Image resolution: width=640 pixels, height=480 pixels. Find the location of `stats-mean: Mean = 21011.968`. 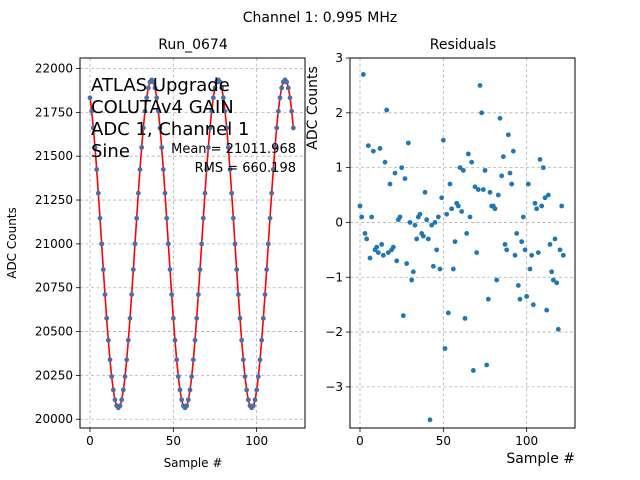

stats-mean: Mean = 21011.968 is located at coordinates (233, 149).